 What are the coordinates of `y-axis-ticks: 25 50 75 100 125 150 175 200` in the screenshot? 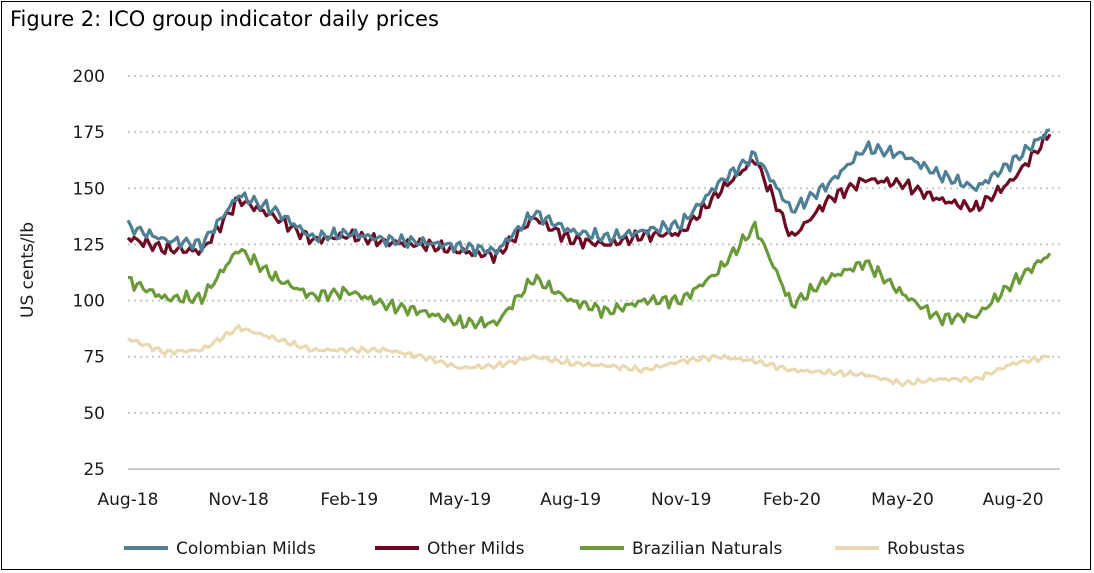 It's located at (89, 273).